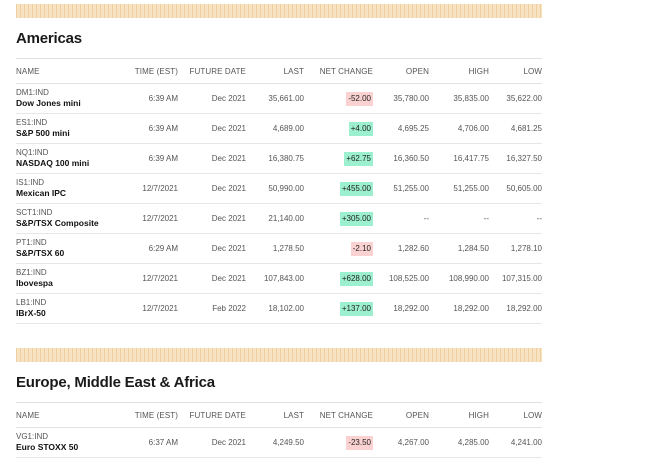 This screenshot has height=464, width=670. I want to click on ticker-link: NQ1:IND, so click(32, 152).